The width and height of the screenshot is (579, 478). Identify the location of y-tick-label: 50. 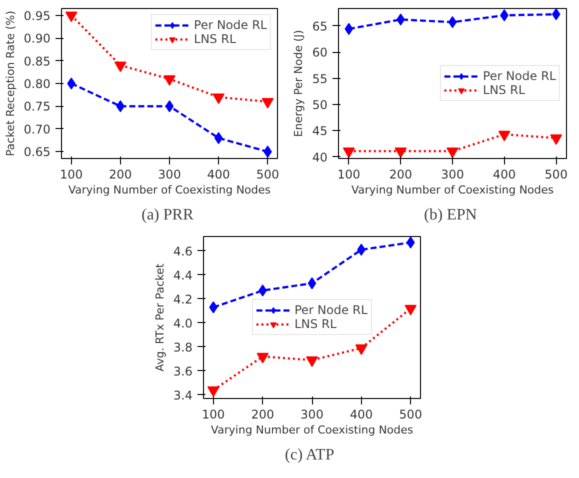
(320, 105).